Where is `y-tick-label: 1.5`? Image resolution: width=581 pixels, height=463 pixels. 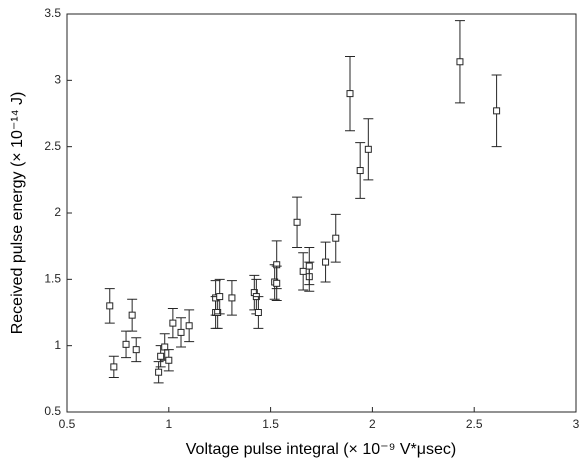 y-tick-label: 1.5 is located at coordinates (52, 279).